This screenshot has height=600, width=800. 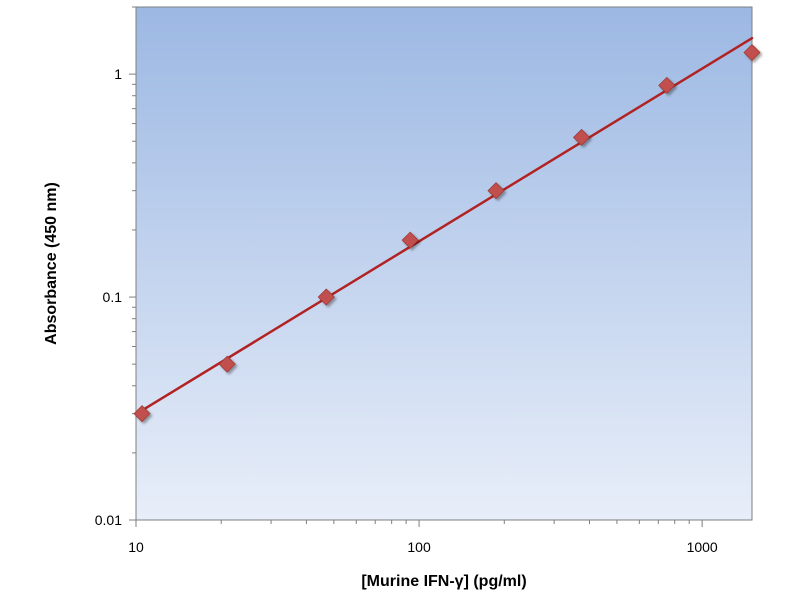 I want to click on x-axis-ticks: 10 100 1000, so click(x=423, y=537).